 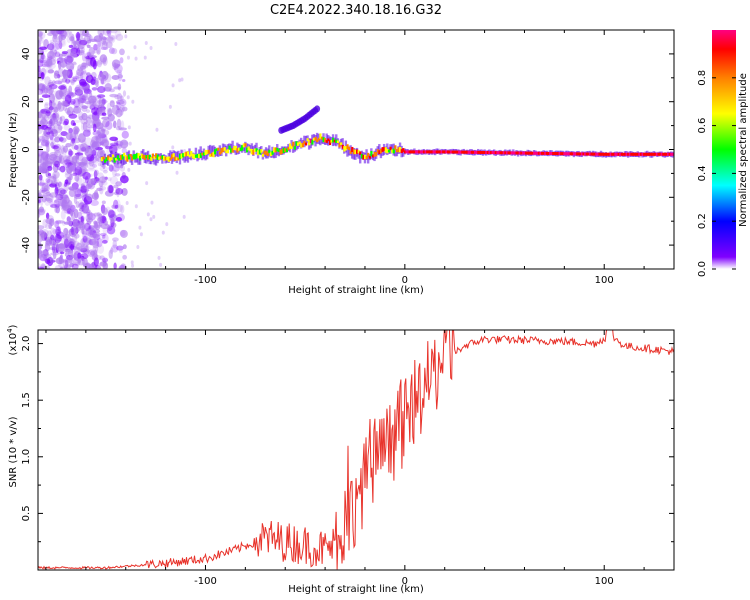 I want to click on y-tick-label: -20, so click(x=26, y=197).